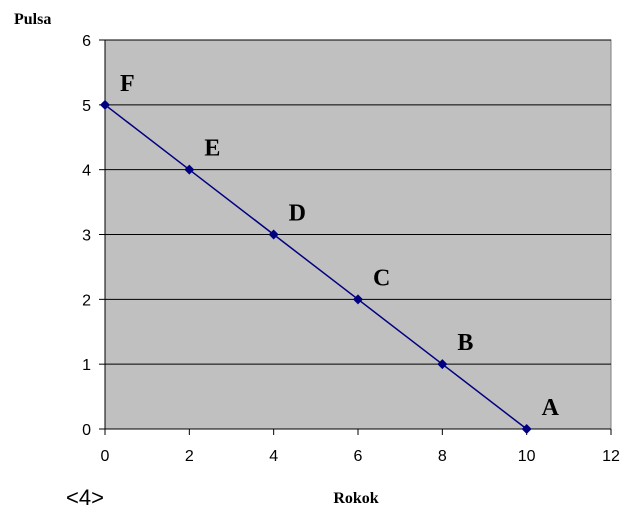  Describe the element at coordinates (105, 456) in the screenshot. I see `x-tick-label-0: 0` at that location.